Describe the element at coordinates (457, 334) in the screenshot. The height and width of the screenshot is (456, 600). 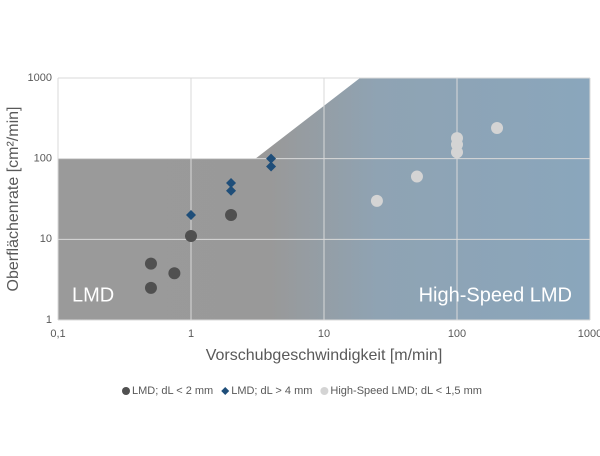
I see `x-tick-label: 100` at that location.